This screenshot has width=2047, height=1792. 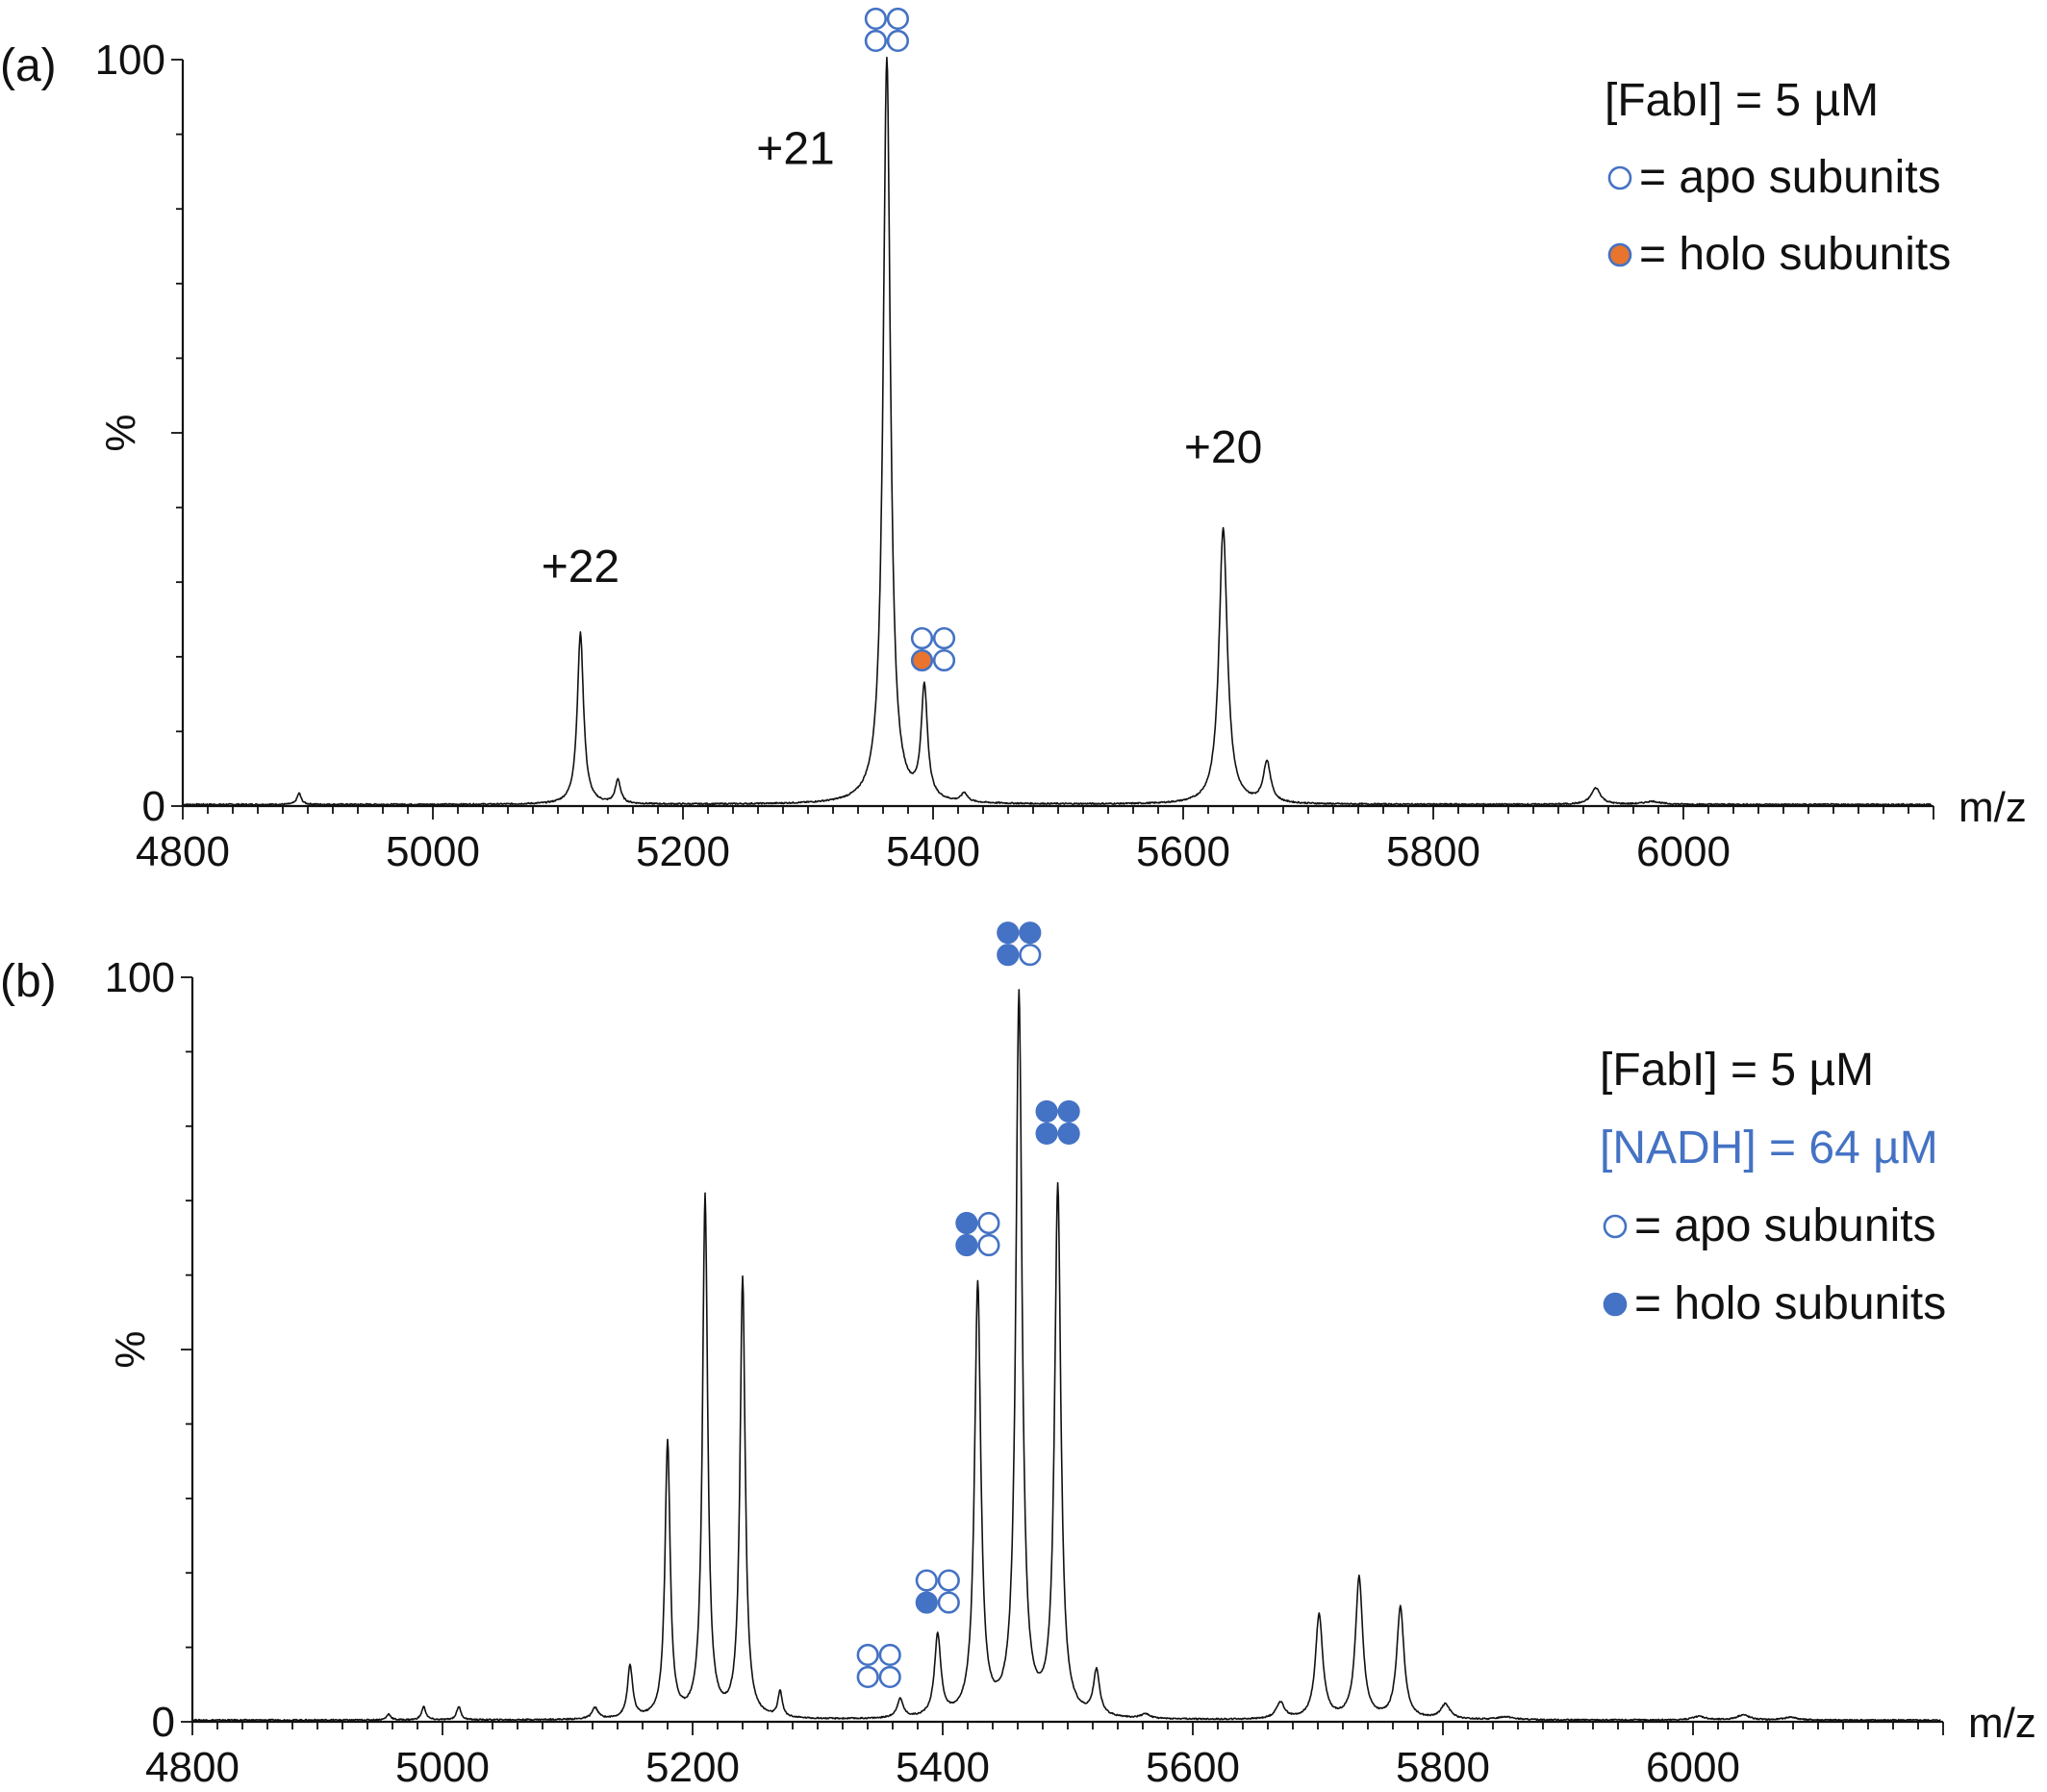 I want to click on panel-label: (b), so click(x=28, y=982).